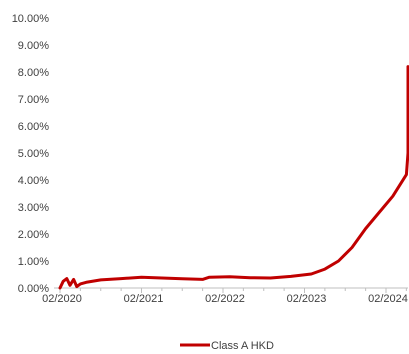 The width and height of the screenshot is (409, 354). What do you see at coordinates (225, 299) in the screenshot?
I see `x-tick-label: 02/2022` at bounding box center [225, 299].